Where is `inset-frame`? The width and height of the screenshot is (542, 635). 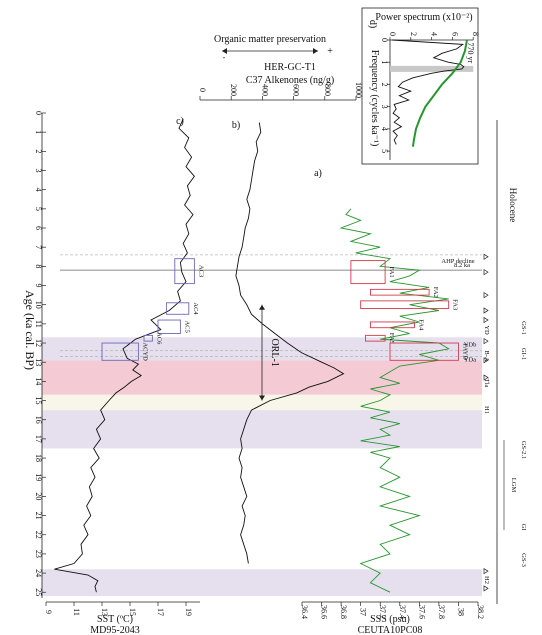 inset-frame is located at coordinates (420, 86).